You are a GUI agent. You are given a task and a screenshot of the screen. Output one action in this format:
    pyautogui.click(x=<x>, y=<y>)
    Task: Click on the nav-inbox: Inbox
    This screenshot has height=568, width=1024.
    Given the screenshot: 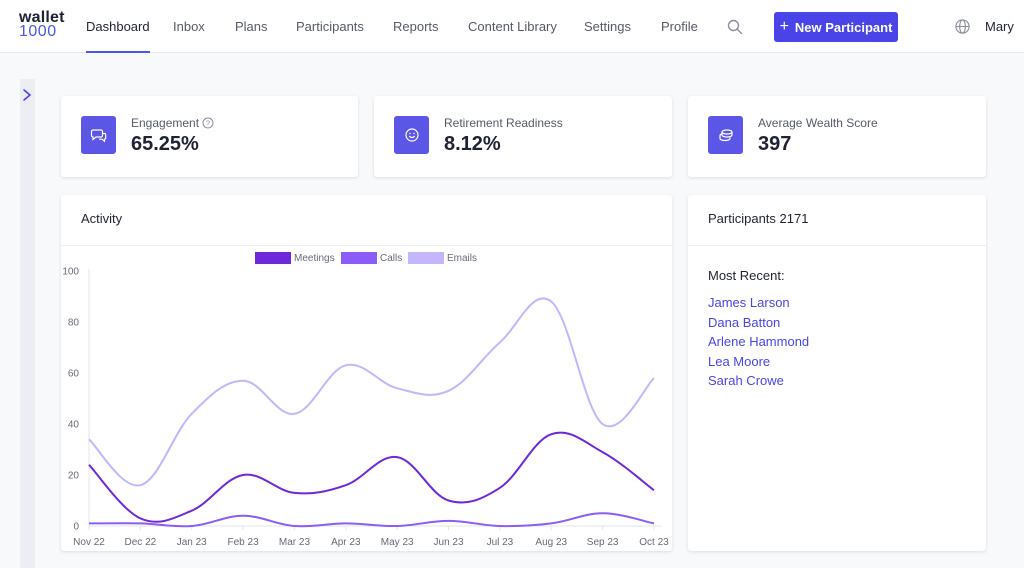 What is the action you would take?
    pyautogui.click(x=189, y=26)
    